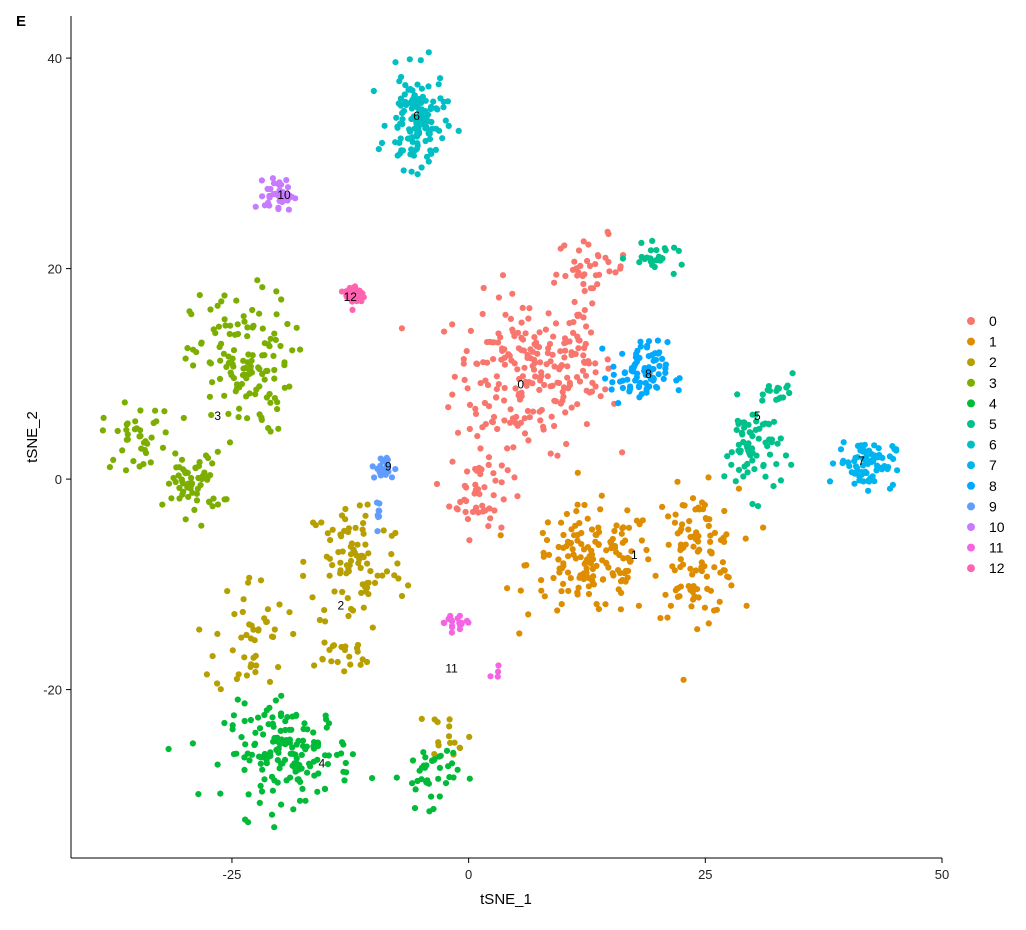 This screenshot has width=1026, height=930. I want to click on x-tick-label: -25, so click(232, 874).